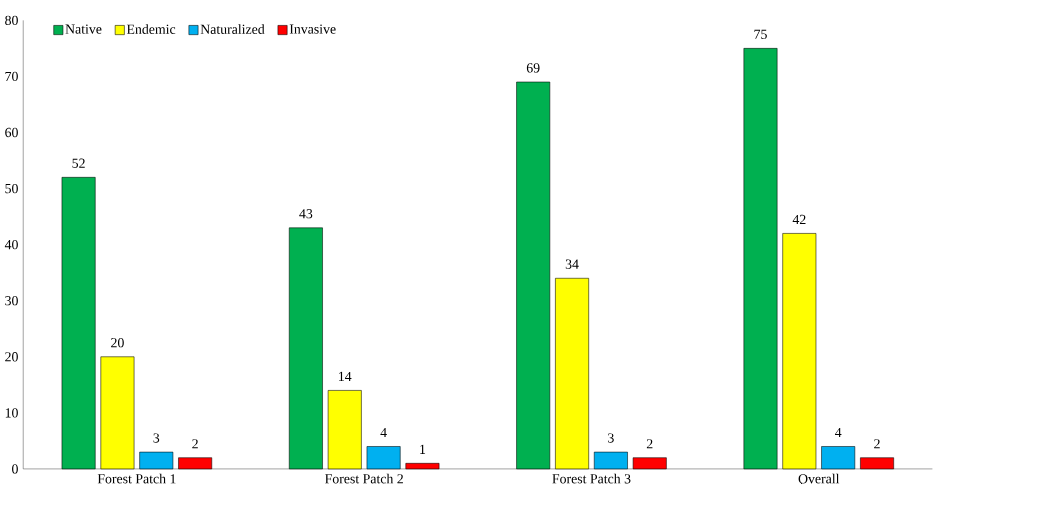 This screenshot has height=507, width=1059. What do you see at coordinates (423, 449) in the screenshot?
I see `data-label: 1` at bounding box center [423, 449].